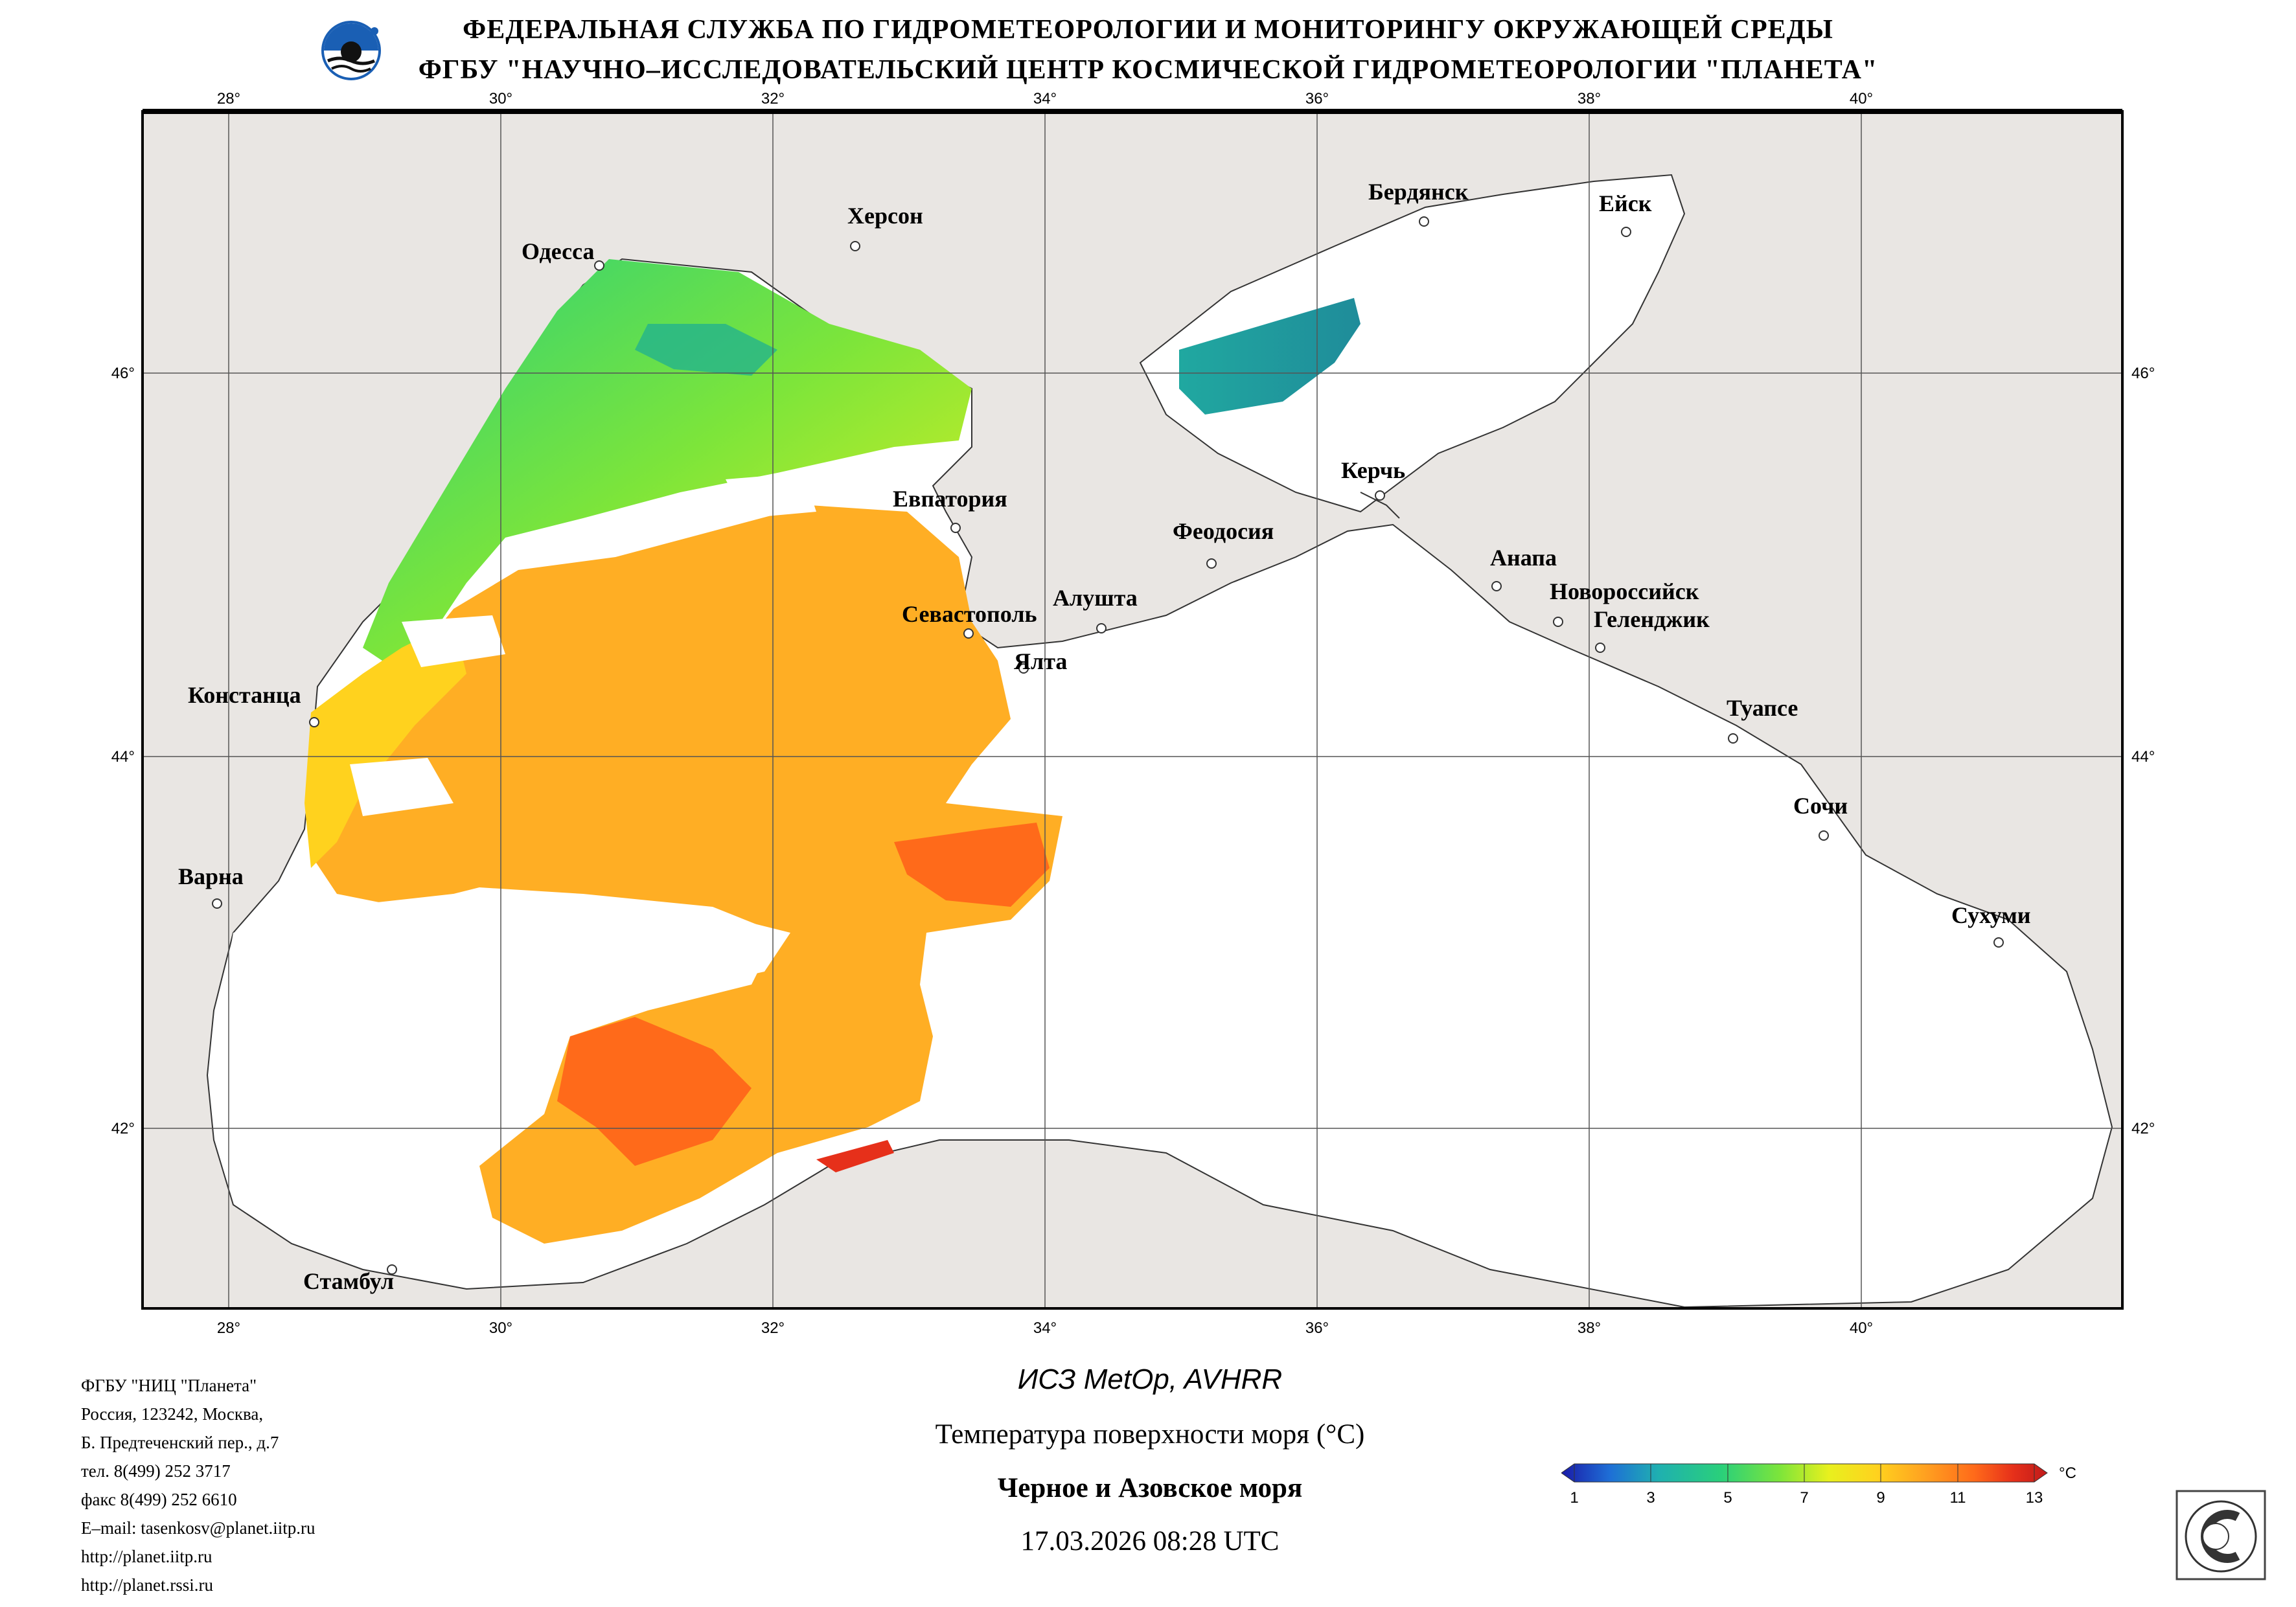 This screenshot has height=1607, width=2296. I want to click on city-sukhumi: Сухуми, so click(1991, 915).